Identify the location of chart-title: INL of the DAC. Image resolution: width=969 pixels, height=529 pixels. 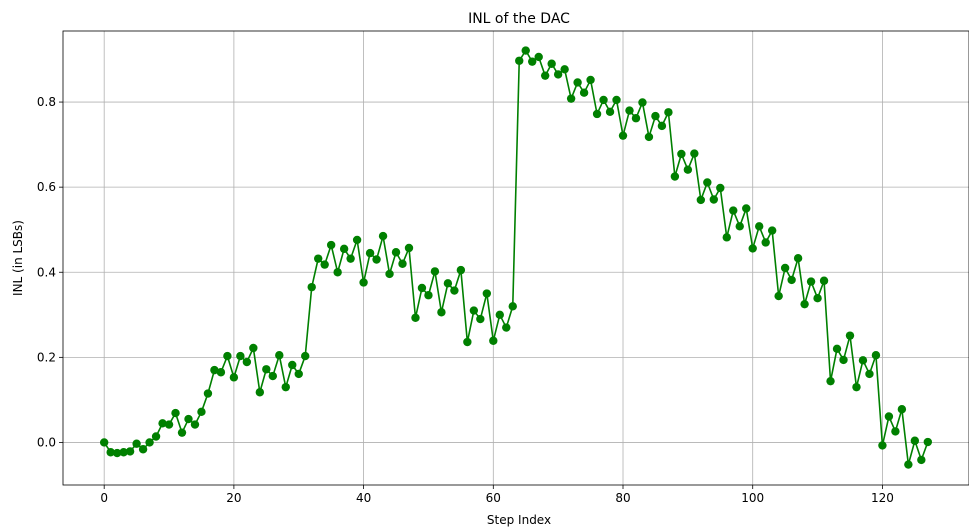
(519, 19).